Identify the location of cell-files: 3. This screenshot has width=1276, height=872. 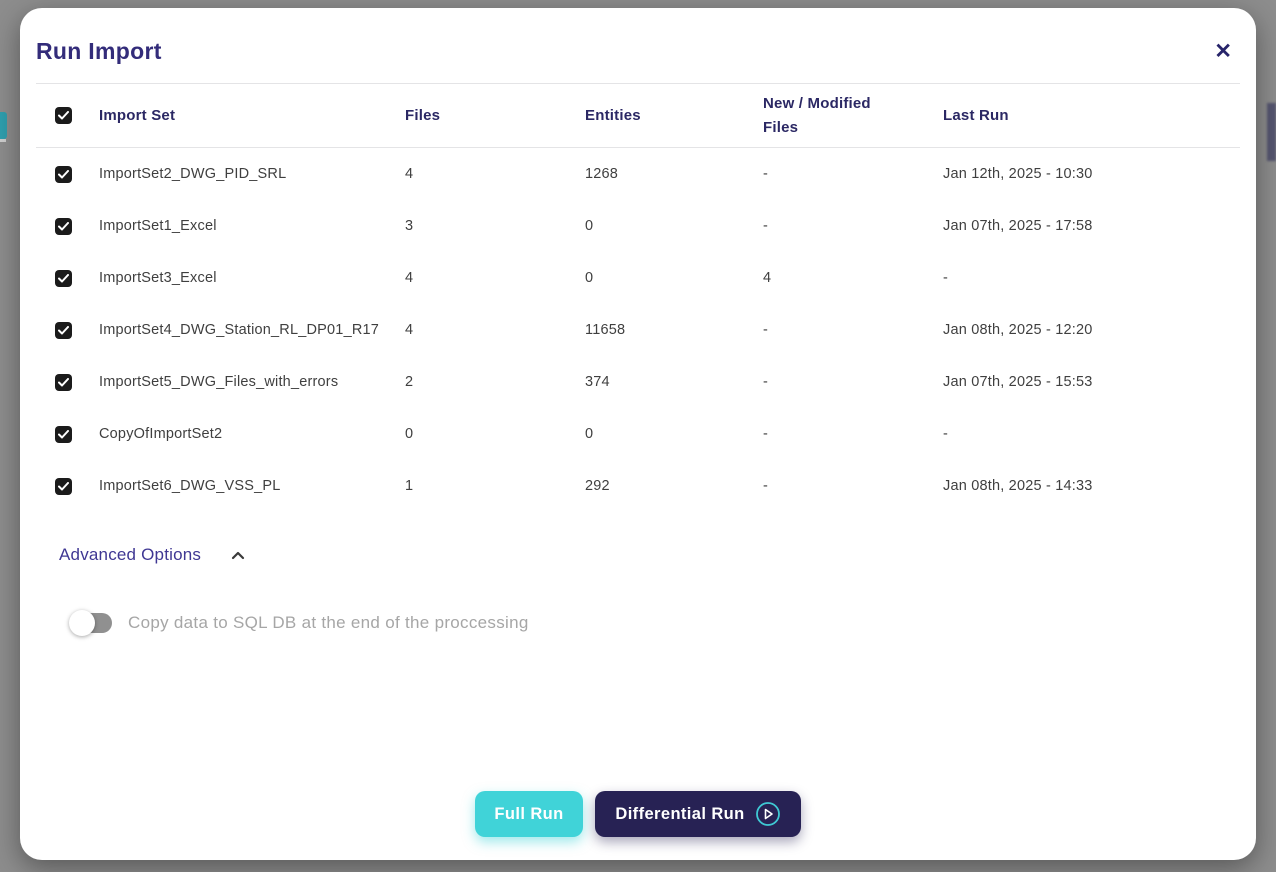
(409, 226).